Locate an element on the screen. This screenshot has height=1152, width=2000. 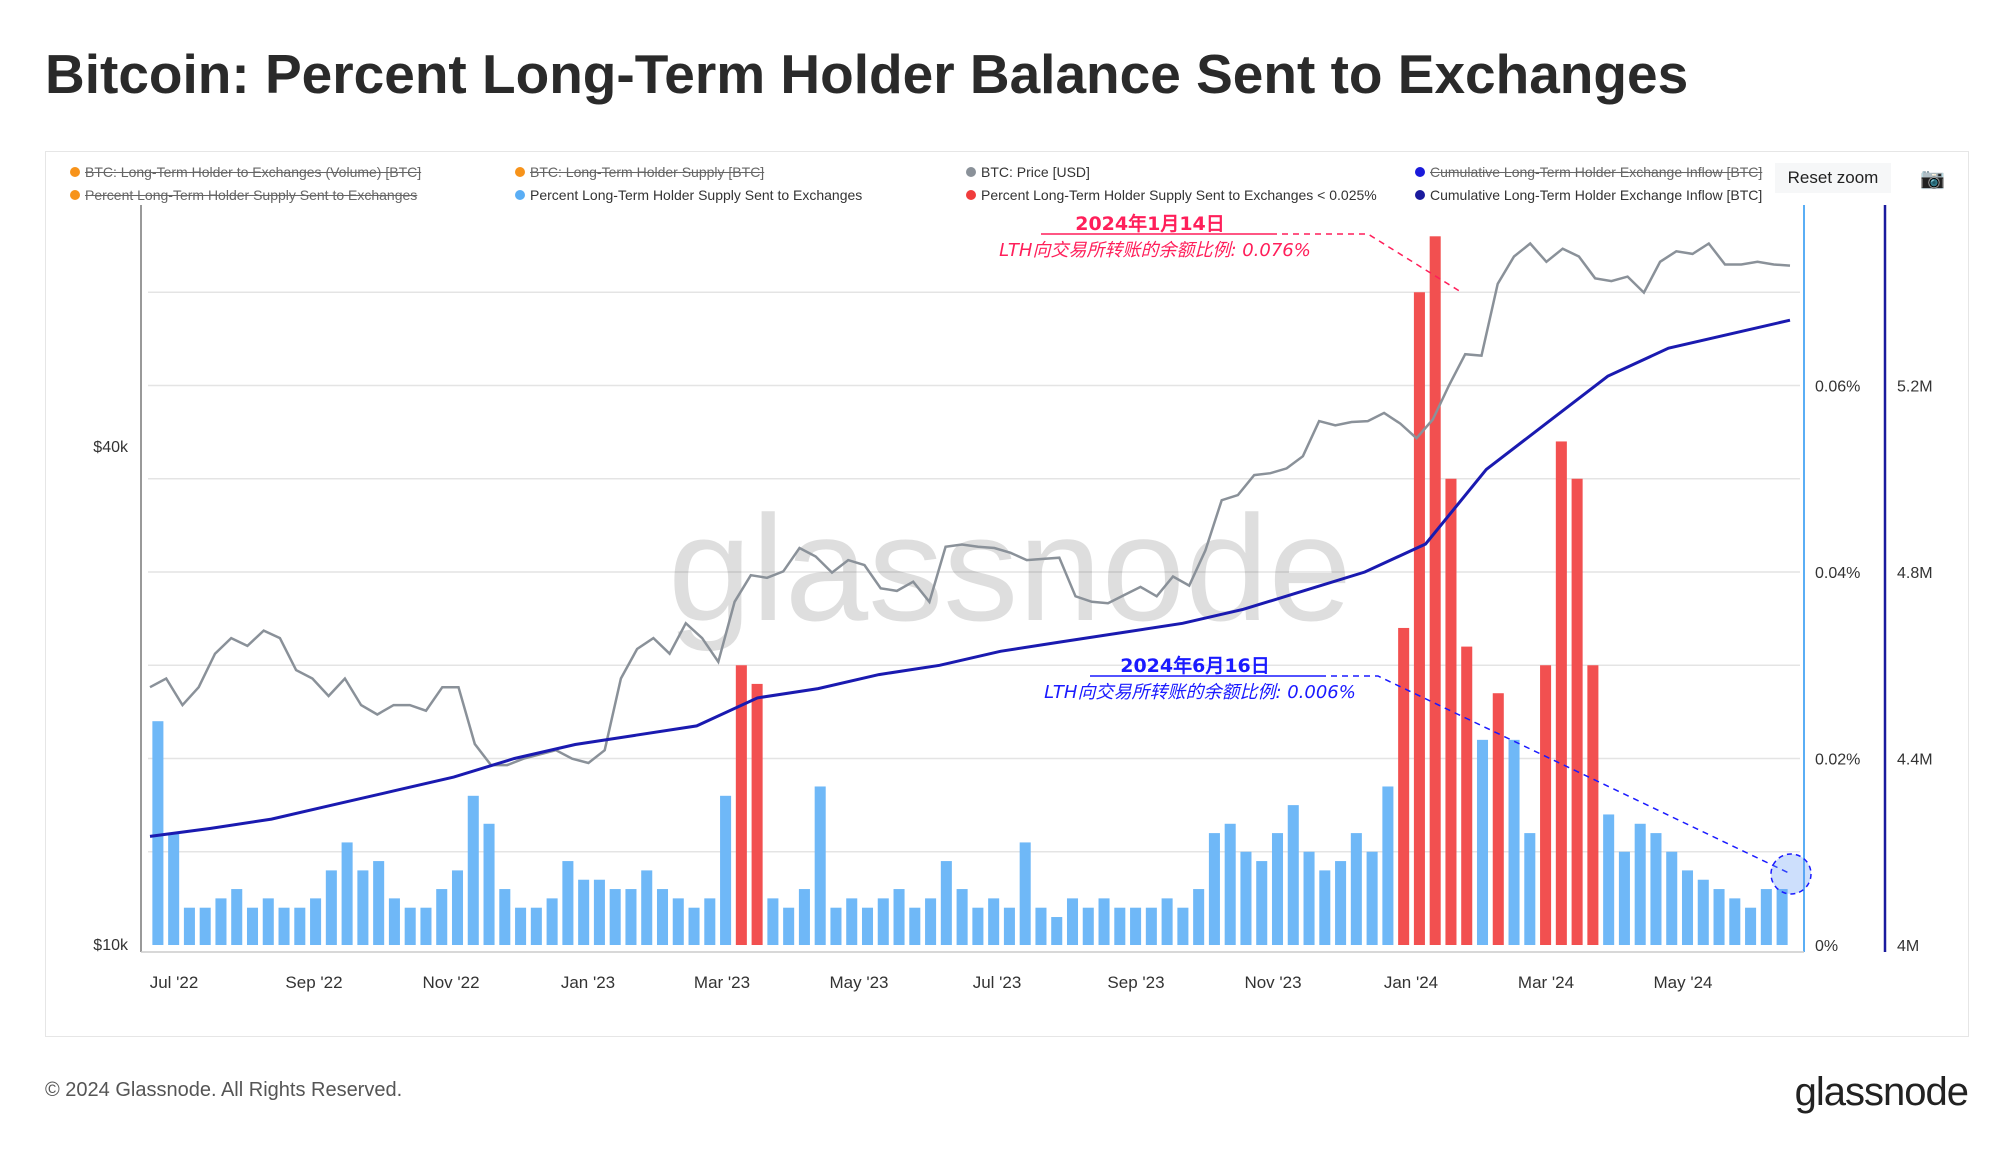
x-tick-label: May '24 is located at coordinates (1683, 982).